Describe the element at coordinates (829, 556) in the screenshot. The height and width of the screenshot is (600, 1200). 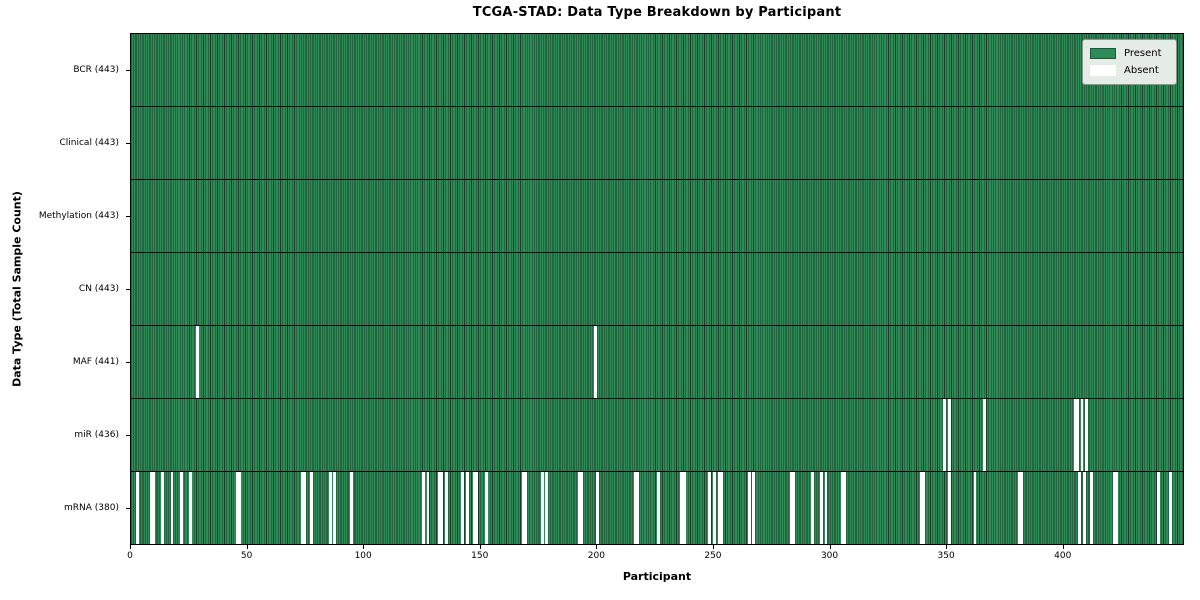
I see `x-tick-label: 300` at that location.